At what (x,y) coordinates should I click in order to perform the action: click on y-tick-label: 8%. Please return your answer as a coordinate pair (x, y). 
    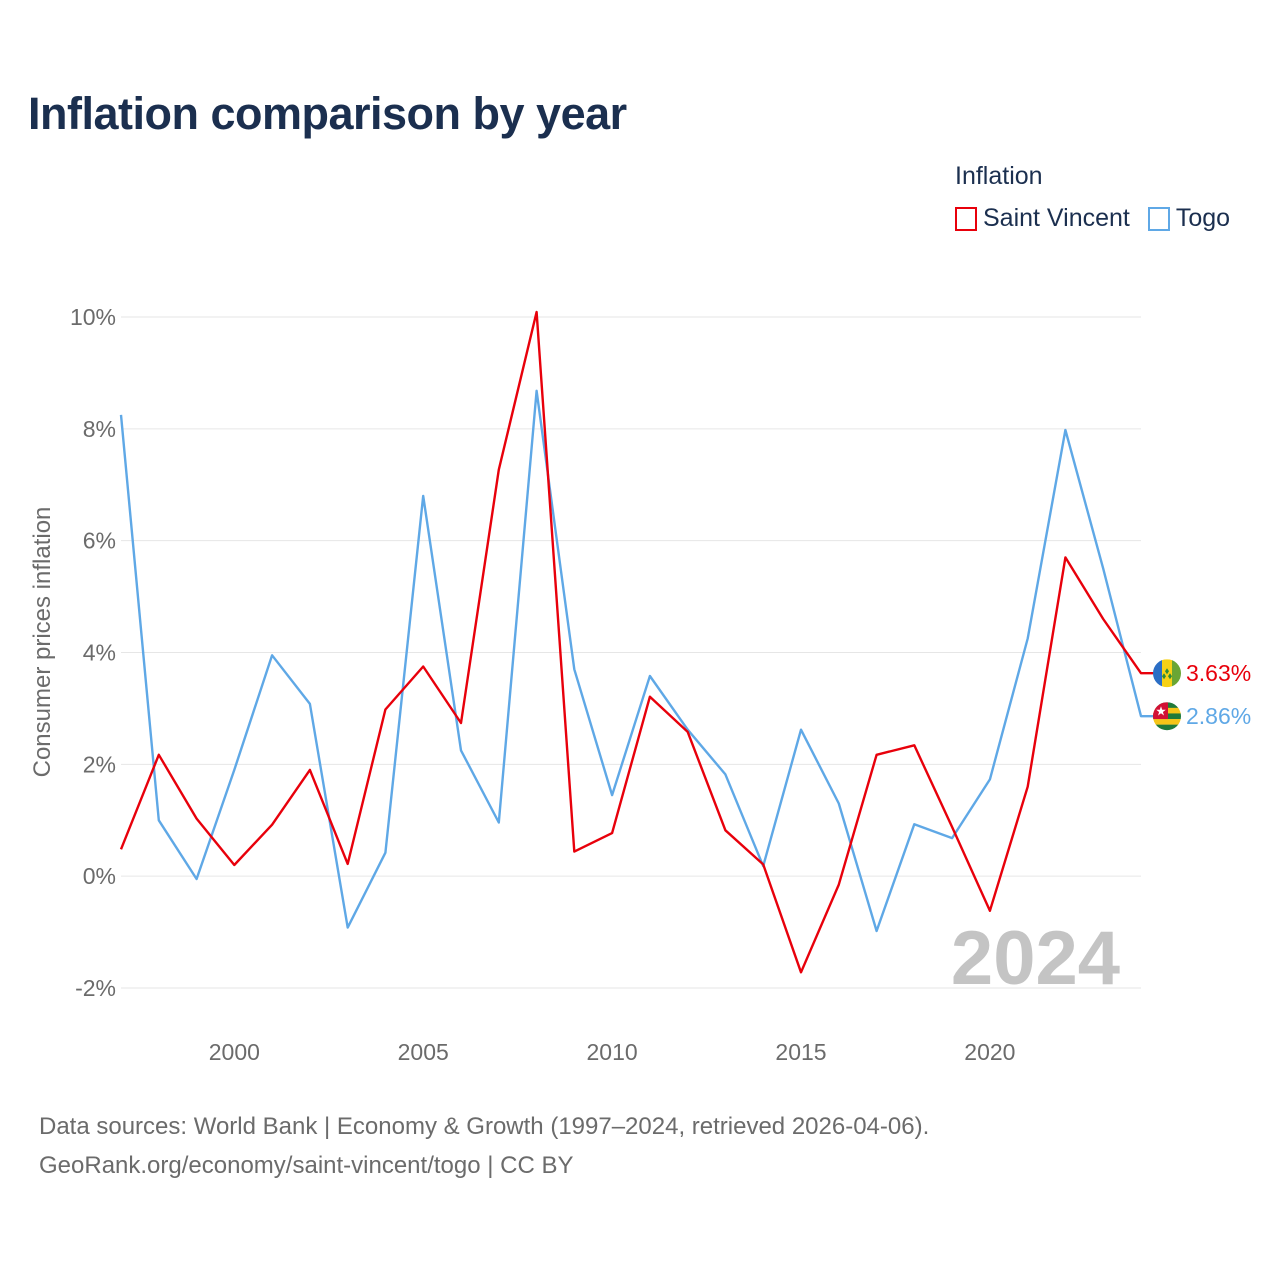
    Looking at the image, I should click on (99, 429).